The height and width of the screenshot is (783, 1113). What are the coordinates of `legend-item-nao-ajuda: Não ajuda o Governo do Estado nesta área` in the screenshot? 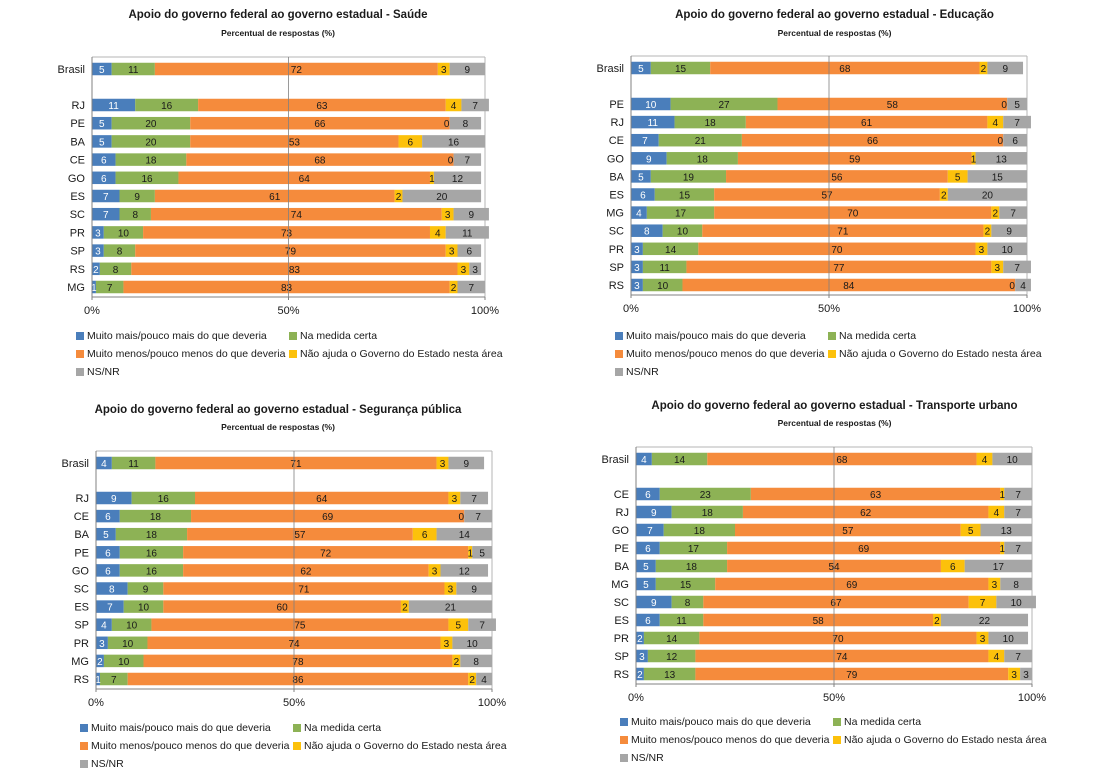 It's located at (935, 354).